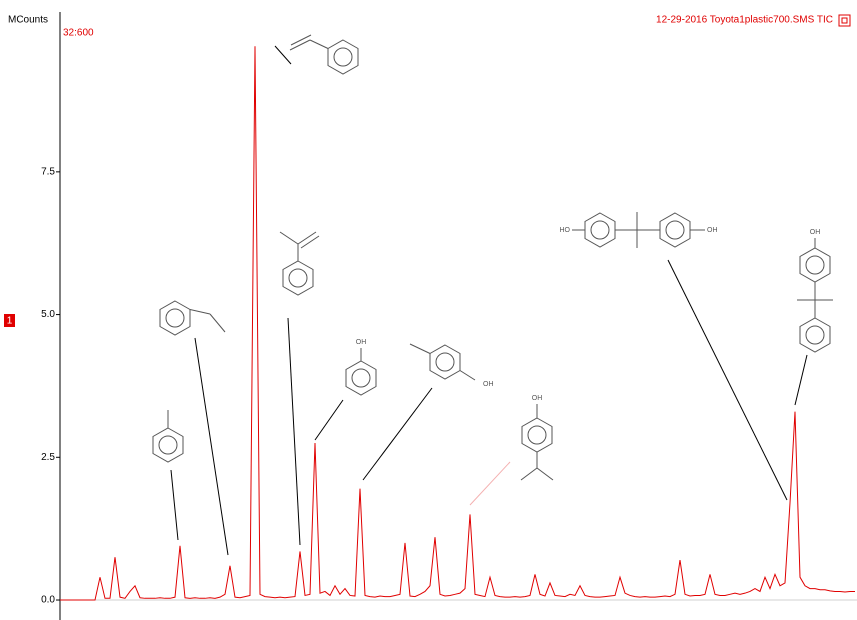 This screenshot has width=857, height=620. I want to click on trace-marker-box, so click(9, 320).